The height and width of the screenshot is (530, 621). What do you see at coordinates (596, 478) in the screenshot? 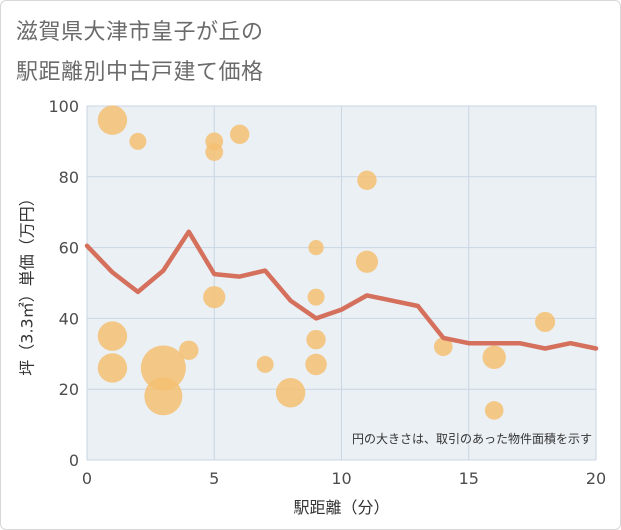
I see `x-tick-label: 20` at bounding box center [596, 478].